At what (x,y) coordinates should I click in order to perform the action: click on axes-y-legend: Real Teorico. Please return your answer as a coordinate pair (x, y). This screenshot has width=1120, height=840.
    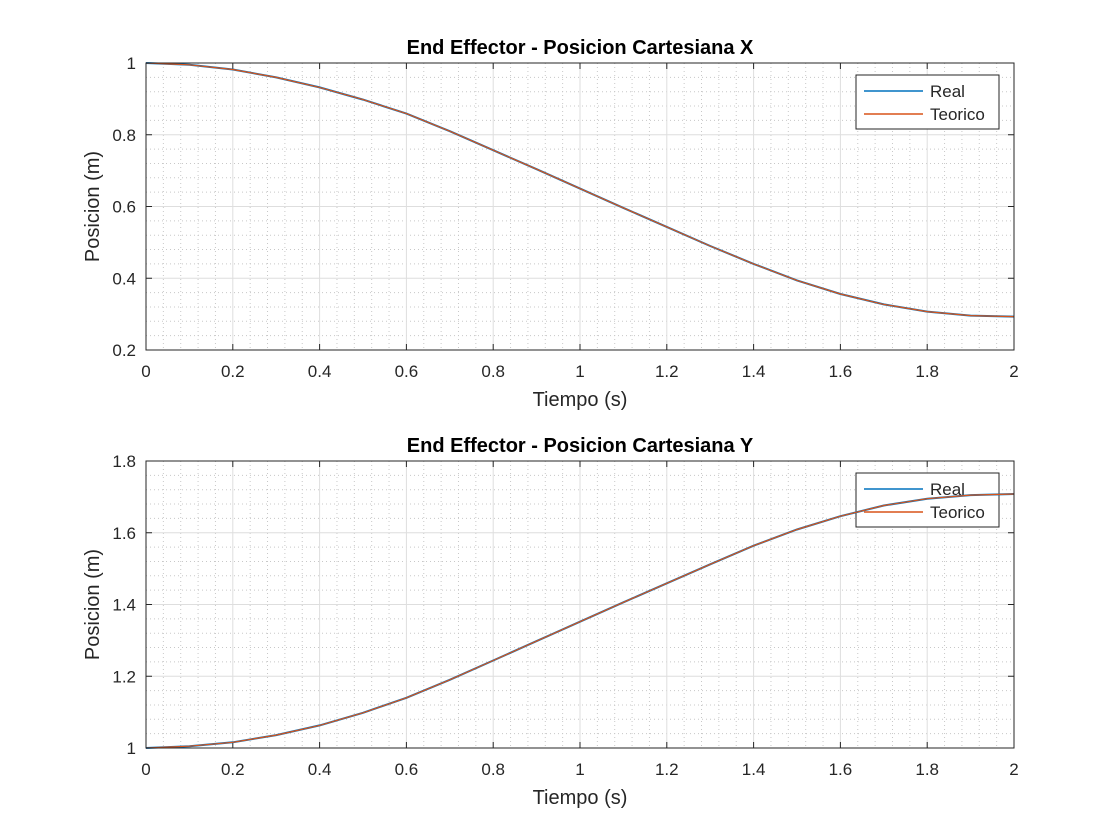
    Looking at the image, I should click on (927, 500).